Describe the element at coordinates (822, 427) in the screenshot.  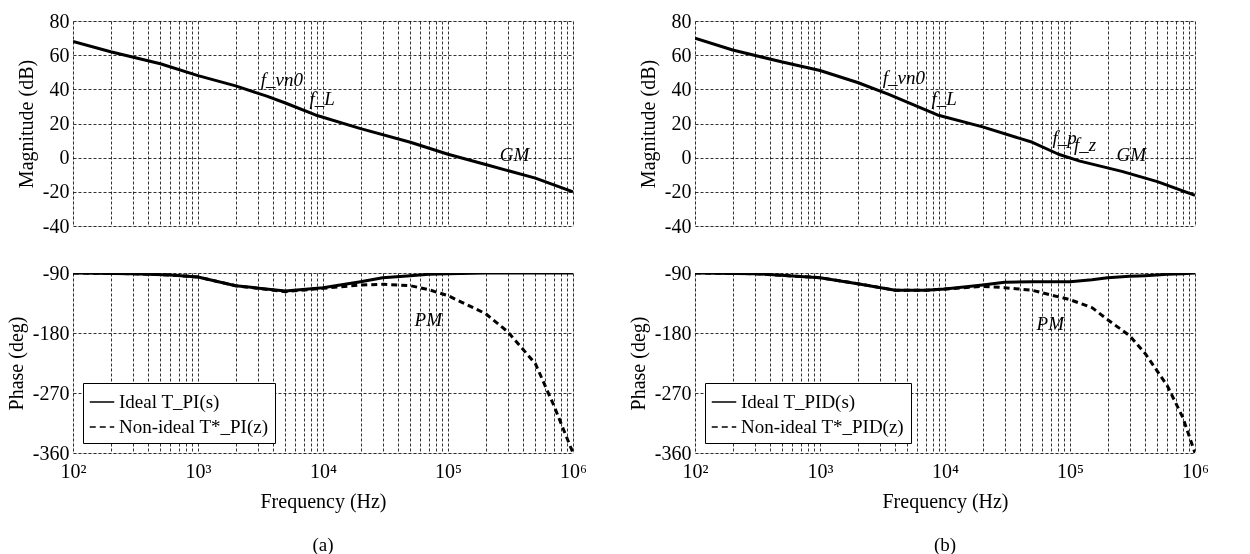
I see `legend-label: Non-ideal T*_PID(z)` at that location.